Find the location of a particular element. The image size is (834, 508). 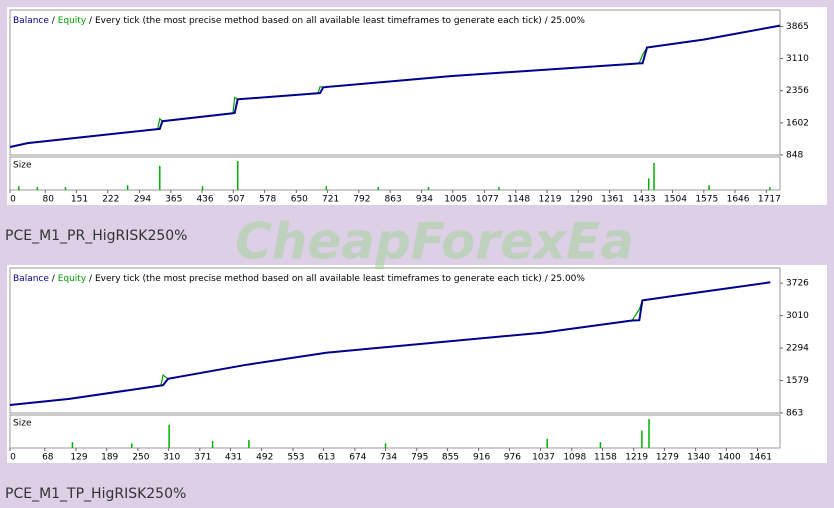

x-tick-label: 1646 is located at coordinates (738, 200).